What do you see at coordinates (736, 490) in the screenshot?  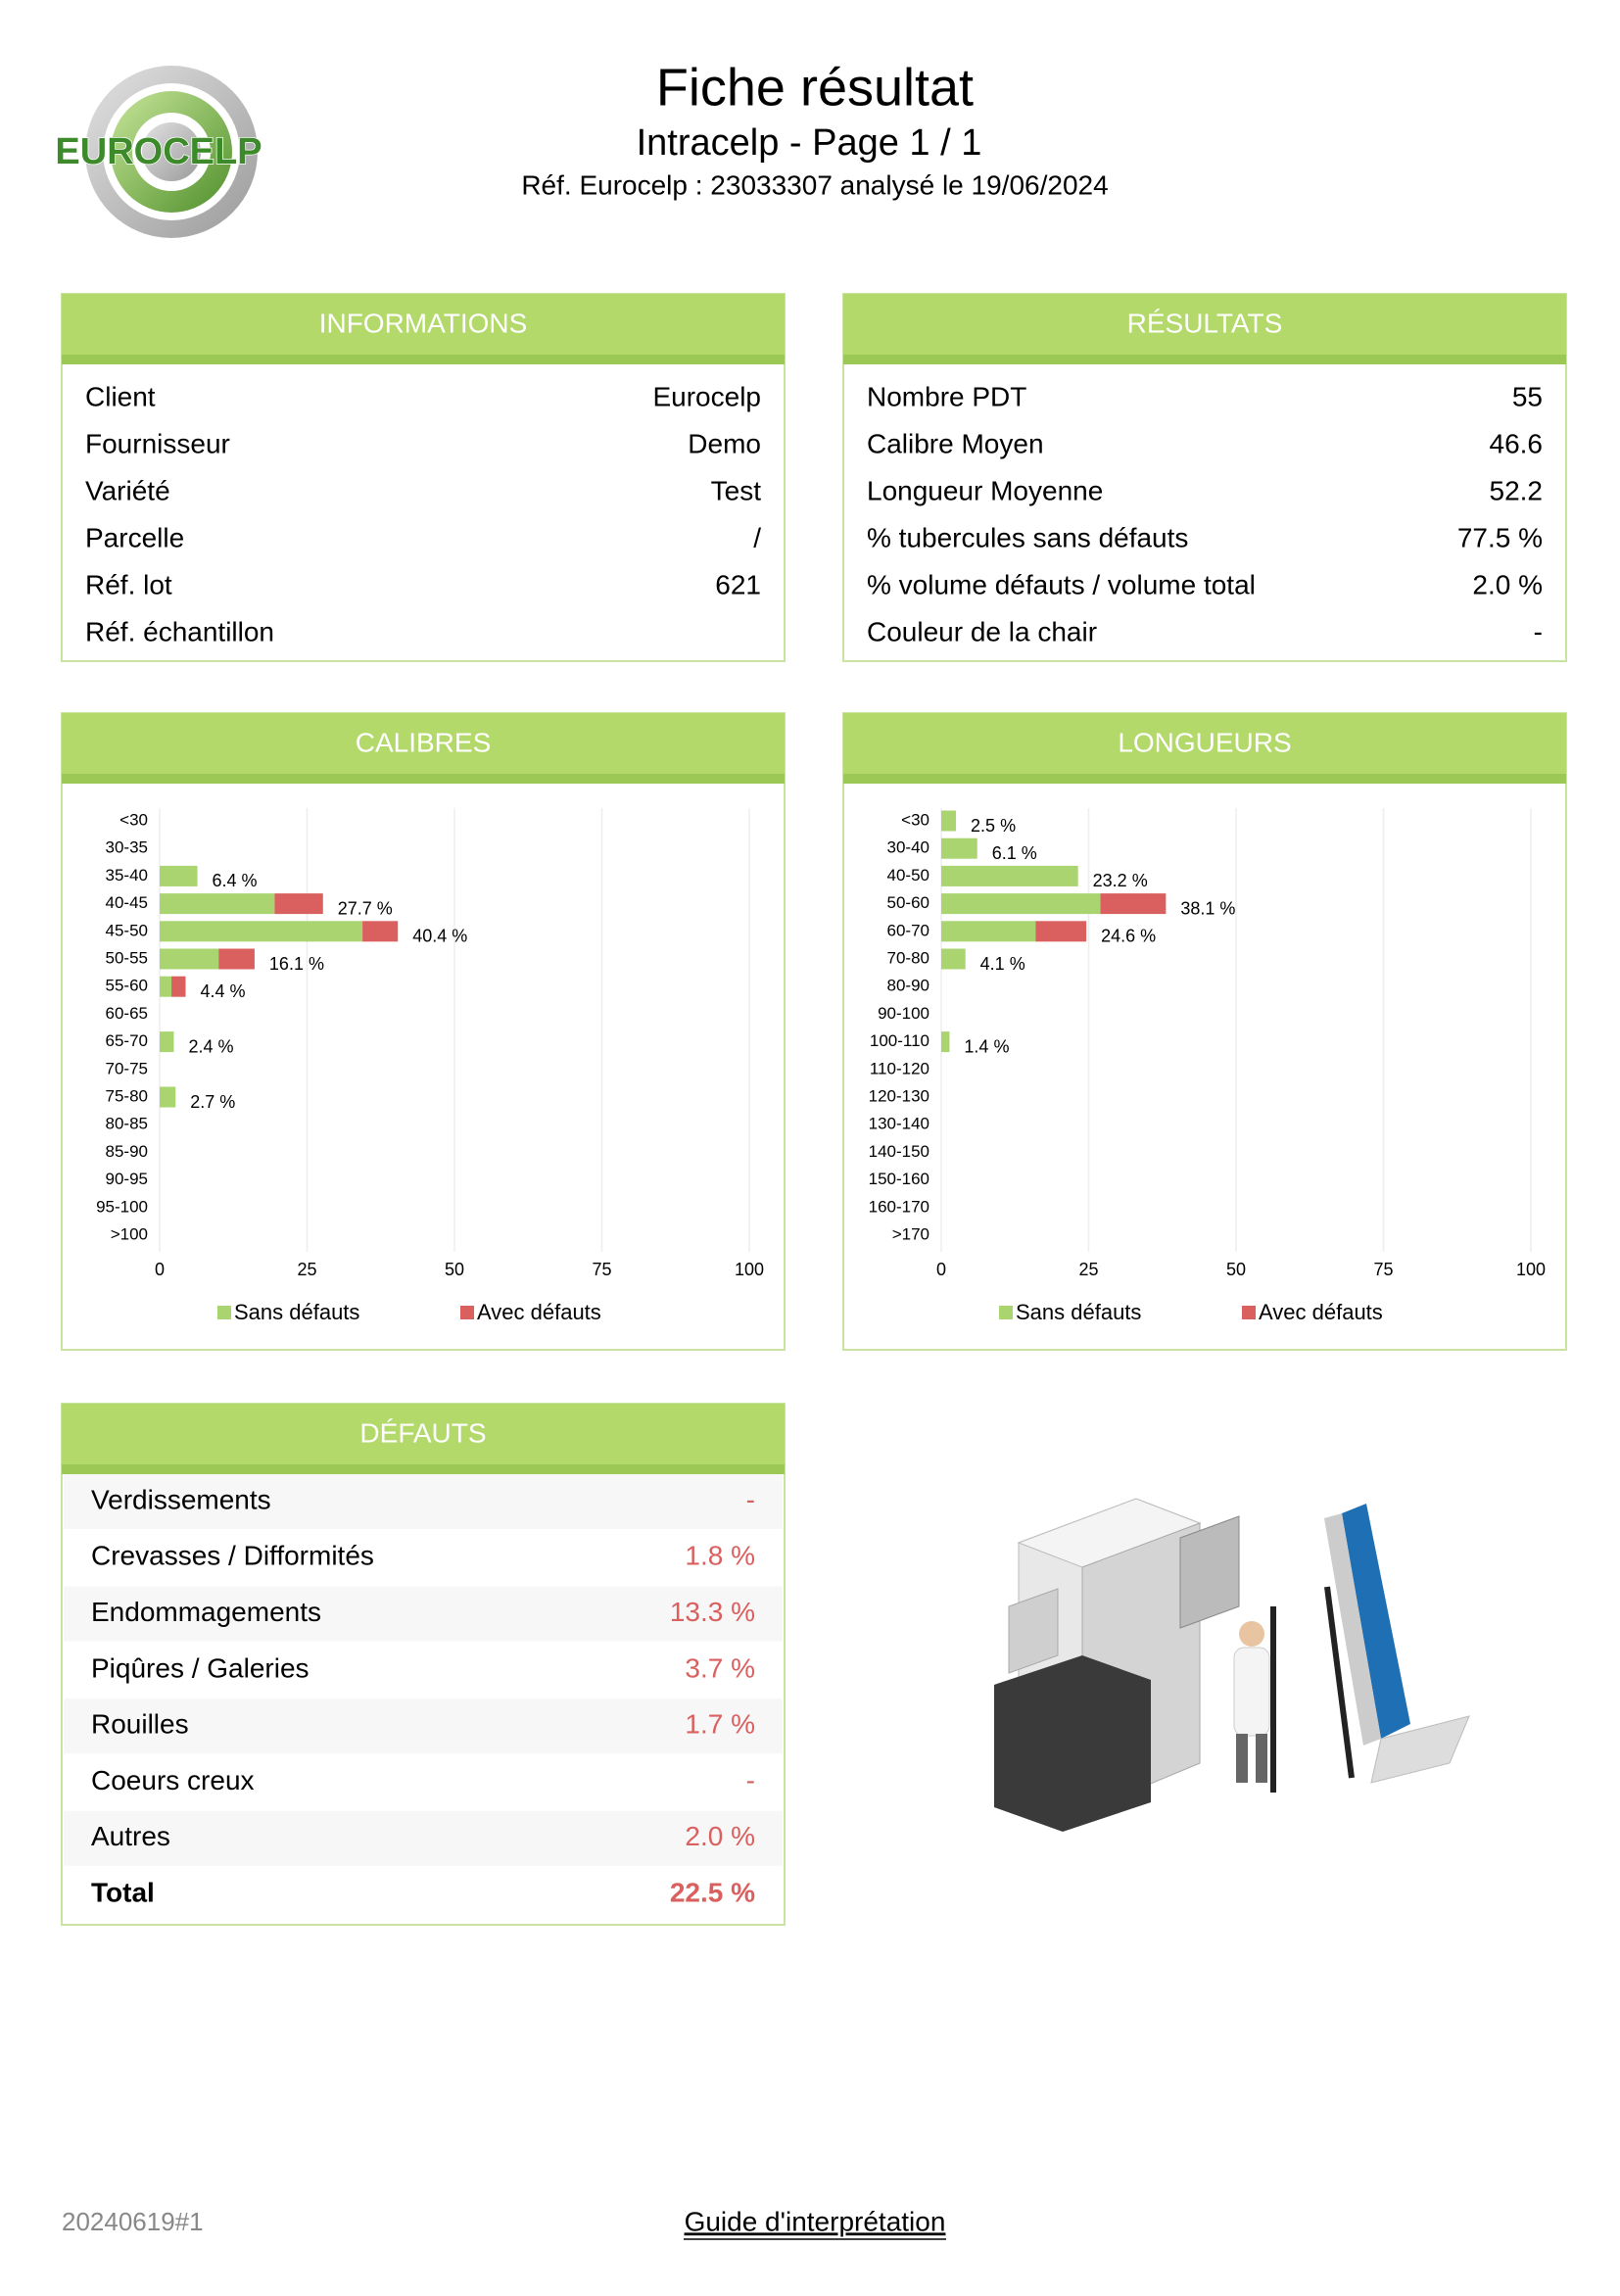 I see `row-value: Test` at bounding box center [736, 490].